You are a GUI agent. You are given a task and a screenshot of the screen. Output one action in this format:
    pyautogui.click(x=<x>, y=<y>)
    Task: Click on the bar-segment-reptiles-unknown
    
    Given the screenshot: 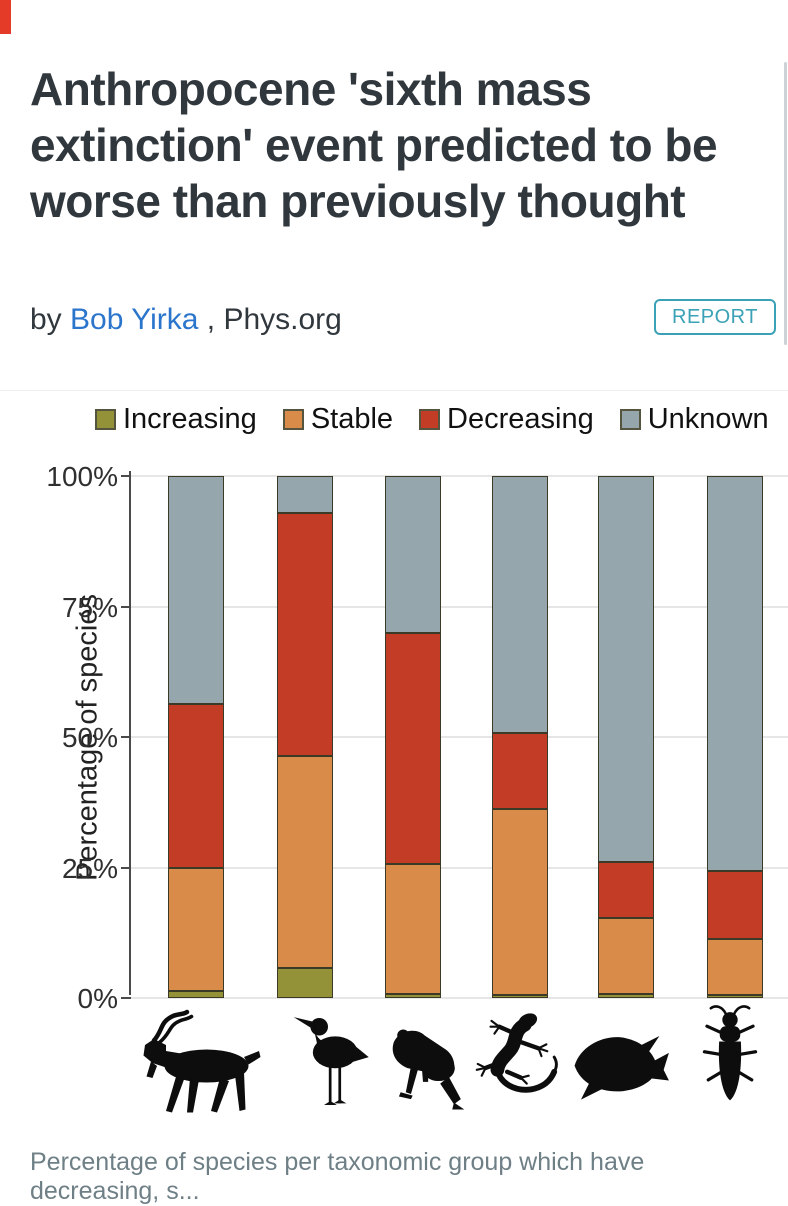 What is the action you would take?
    pyautogui.click(x=520, y=604)
    